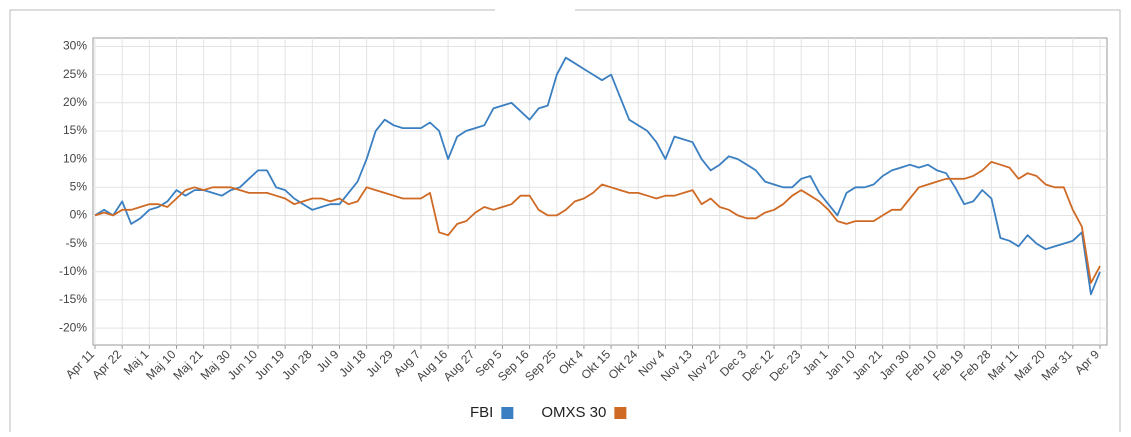  I want to click on y-tick-label: 20%, so click(75, 102).